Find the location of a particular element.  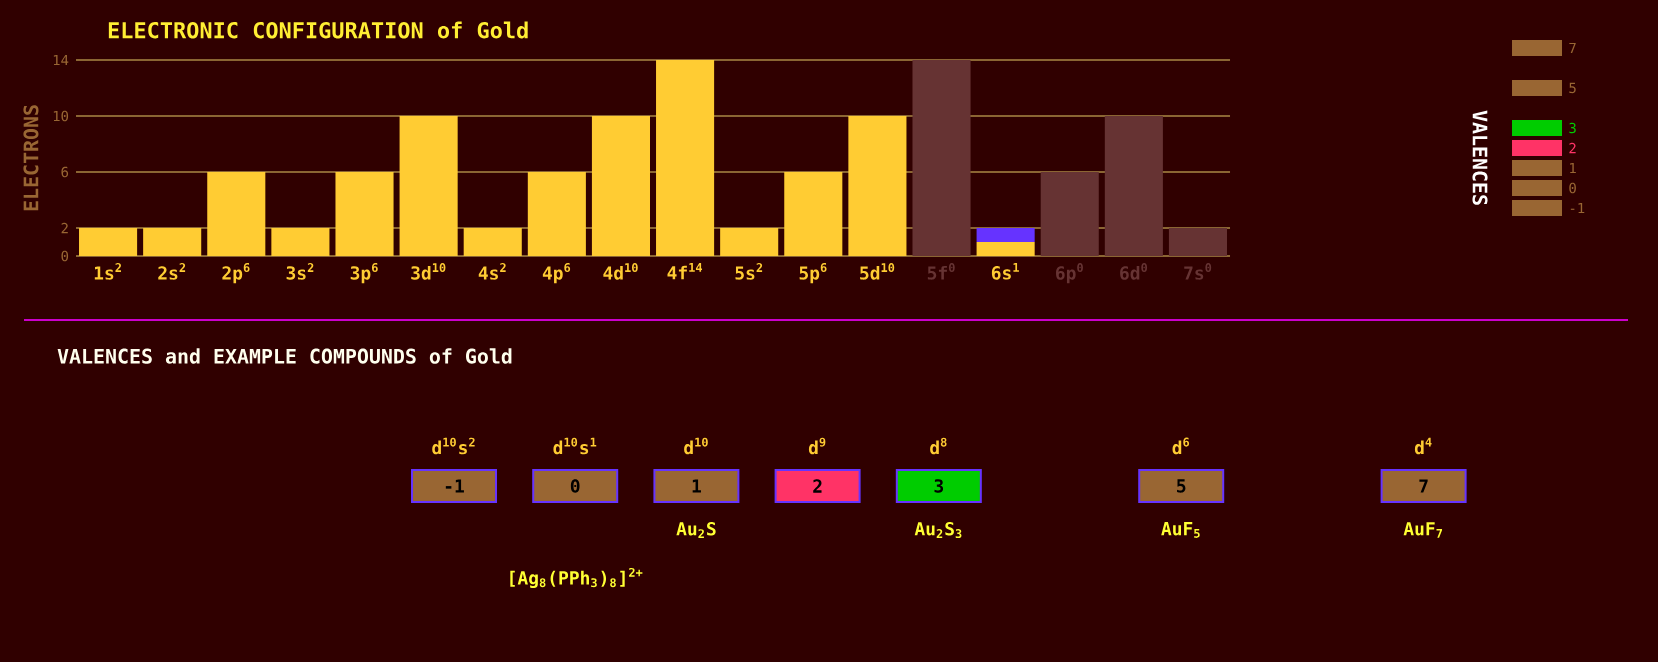

x-tick-label: 2p$^{6}$ is located at coordinates (236, 273).